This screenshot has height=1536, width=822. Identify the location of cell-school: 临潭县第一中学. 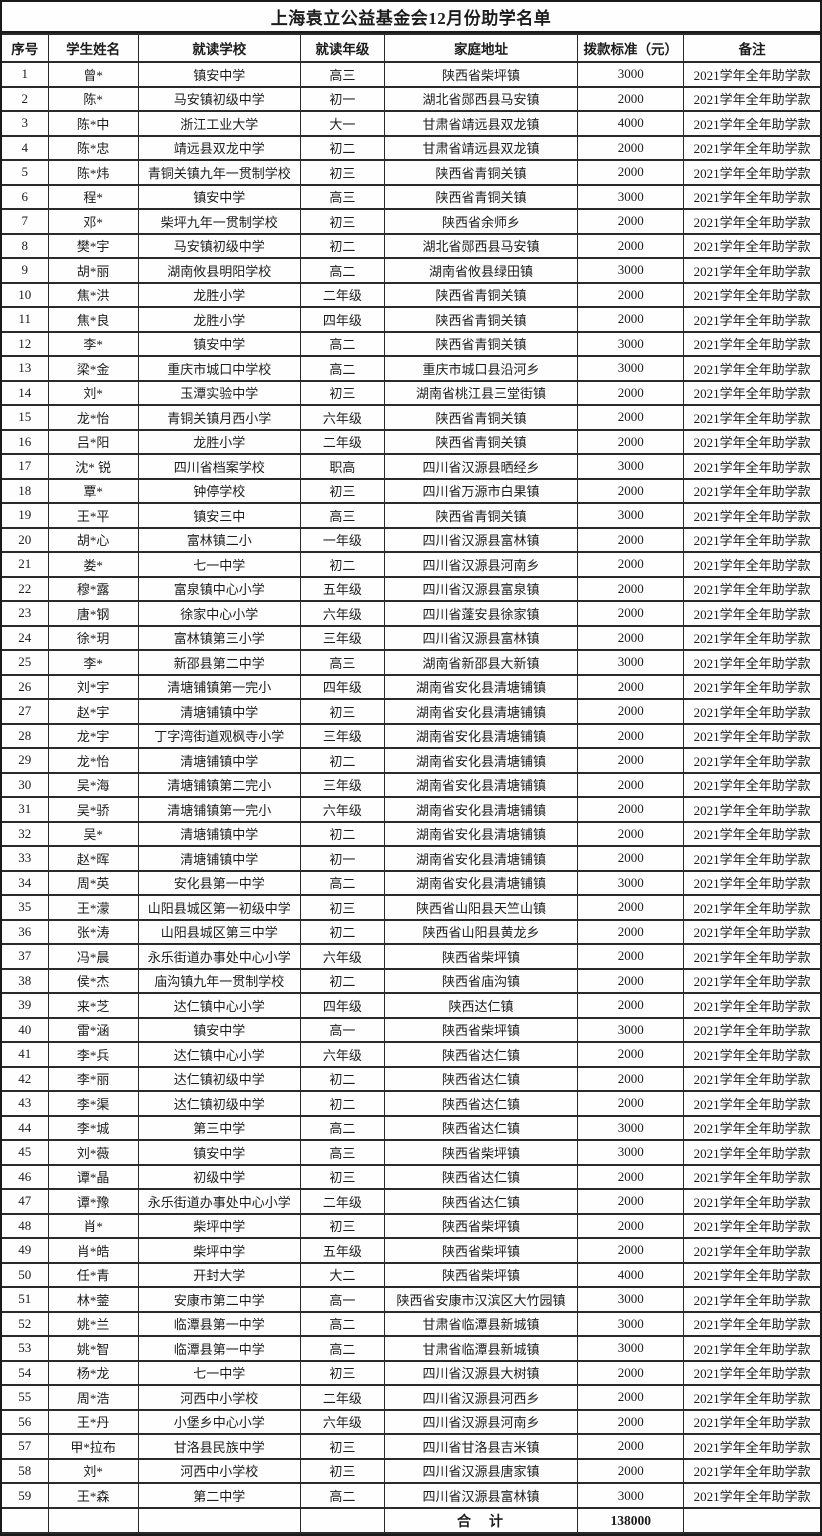
(219, 1323).